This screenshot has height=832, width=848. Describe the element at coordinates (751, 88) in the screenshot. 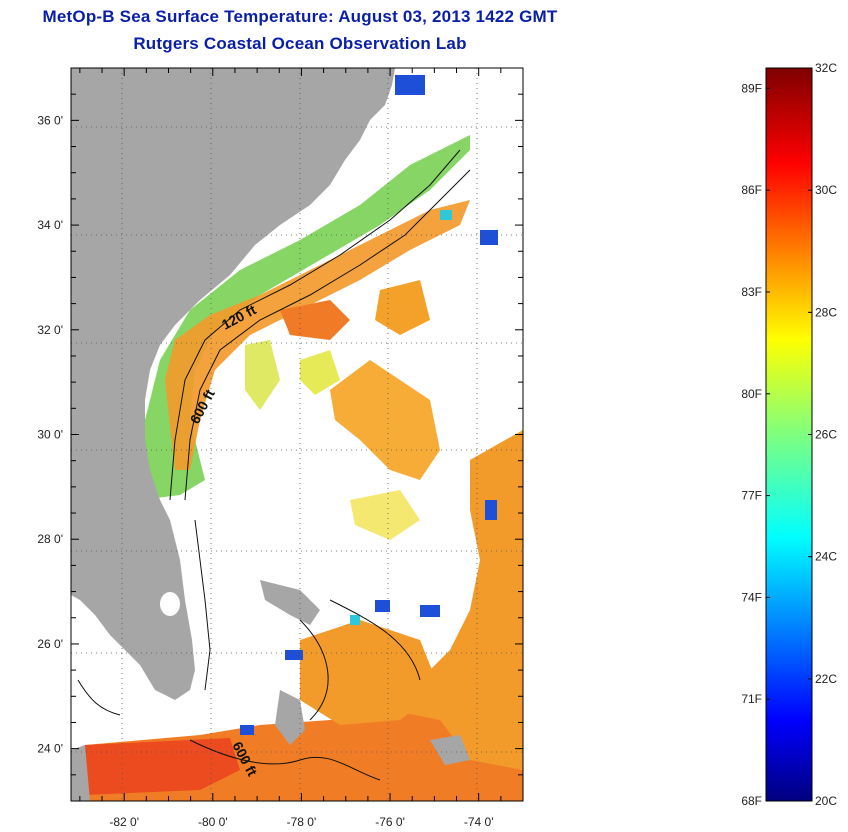

I see `colorbar-label-f: 89F` at that location.